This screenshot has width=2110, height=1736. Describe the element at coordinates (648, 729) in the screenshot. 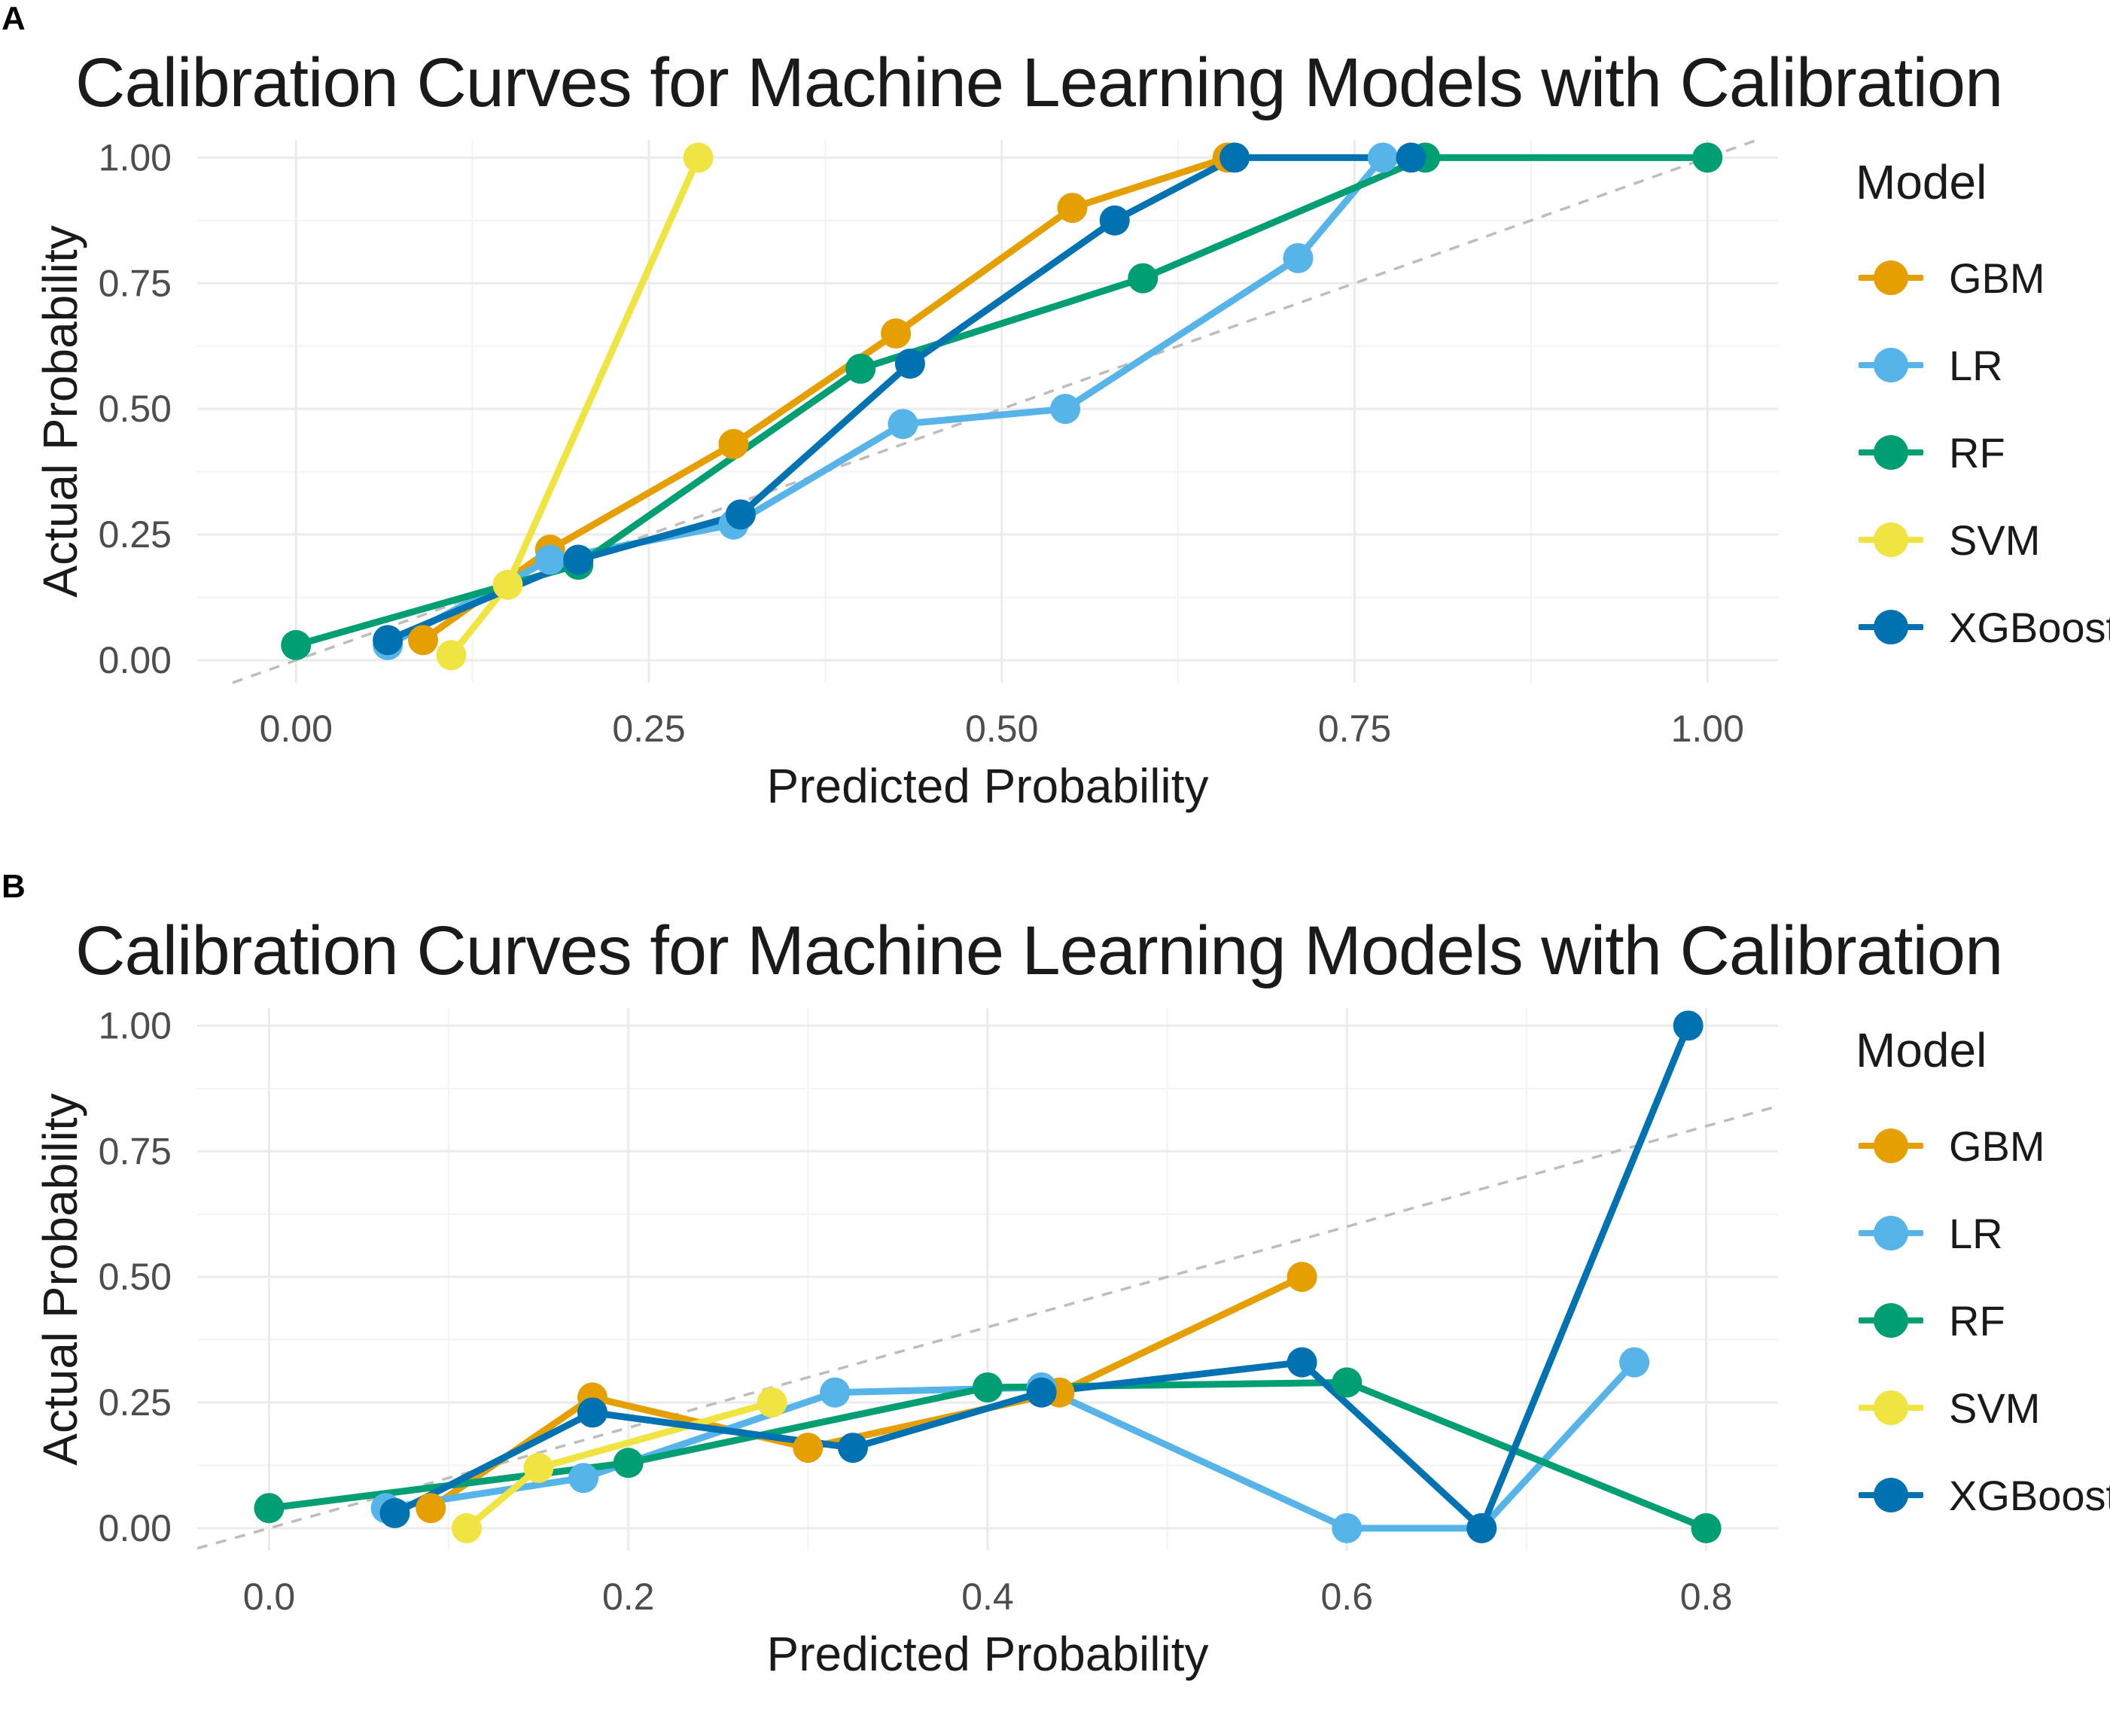

I see `x-tick-label: 0.25` at that location.